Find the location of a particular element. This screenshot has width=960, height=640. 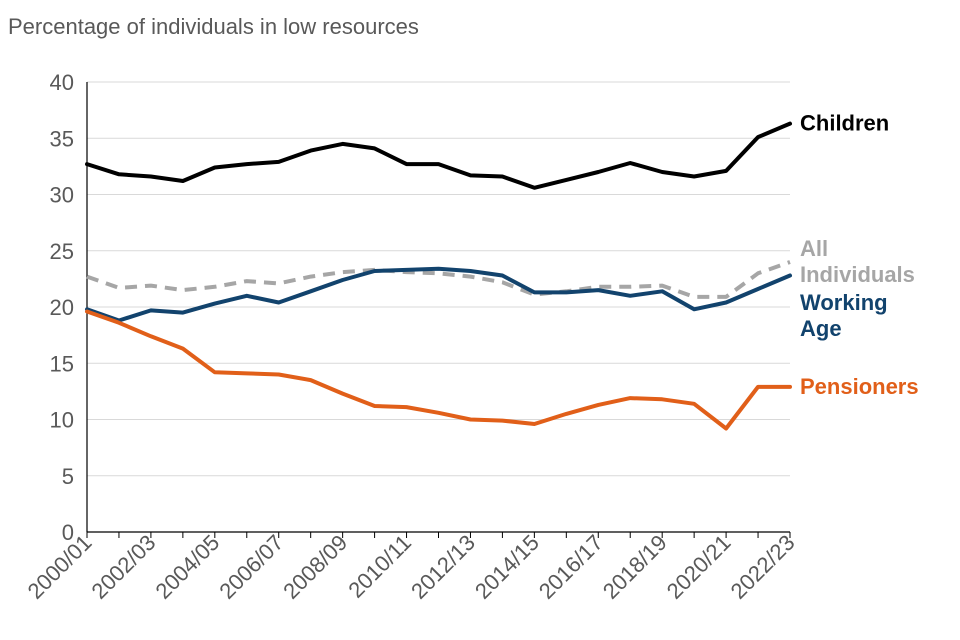

y-tick-label: 20 is located at coordinates (62, 307).